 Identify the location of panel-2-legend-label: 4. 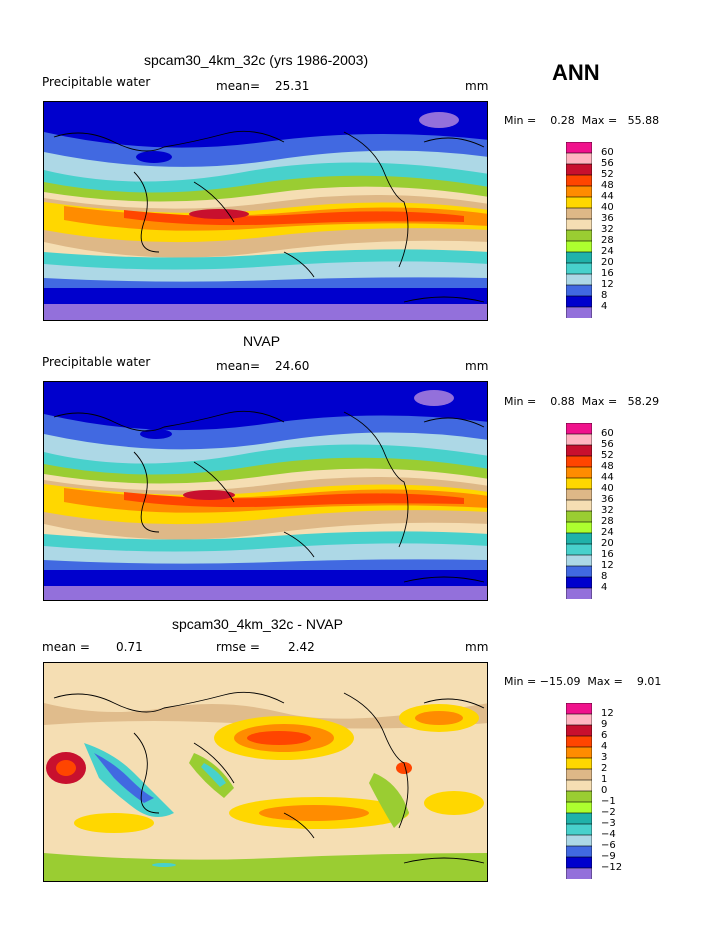
(604, 587).